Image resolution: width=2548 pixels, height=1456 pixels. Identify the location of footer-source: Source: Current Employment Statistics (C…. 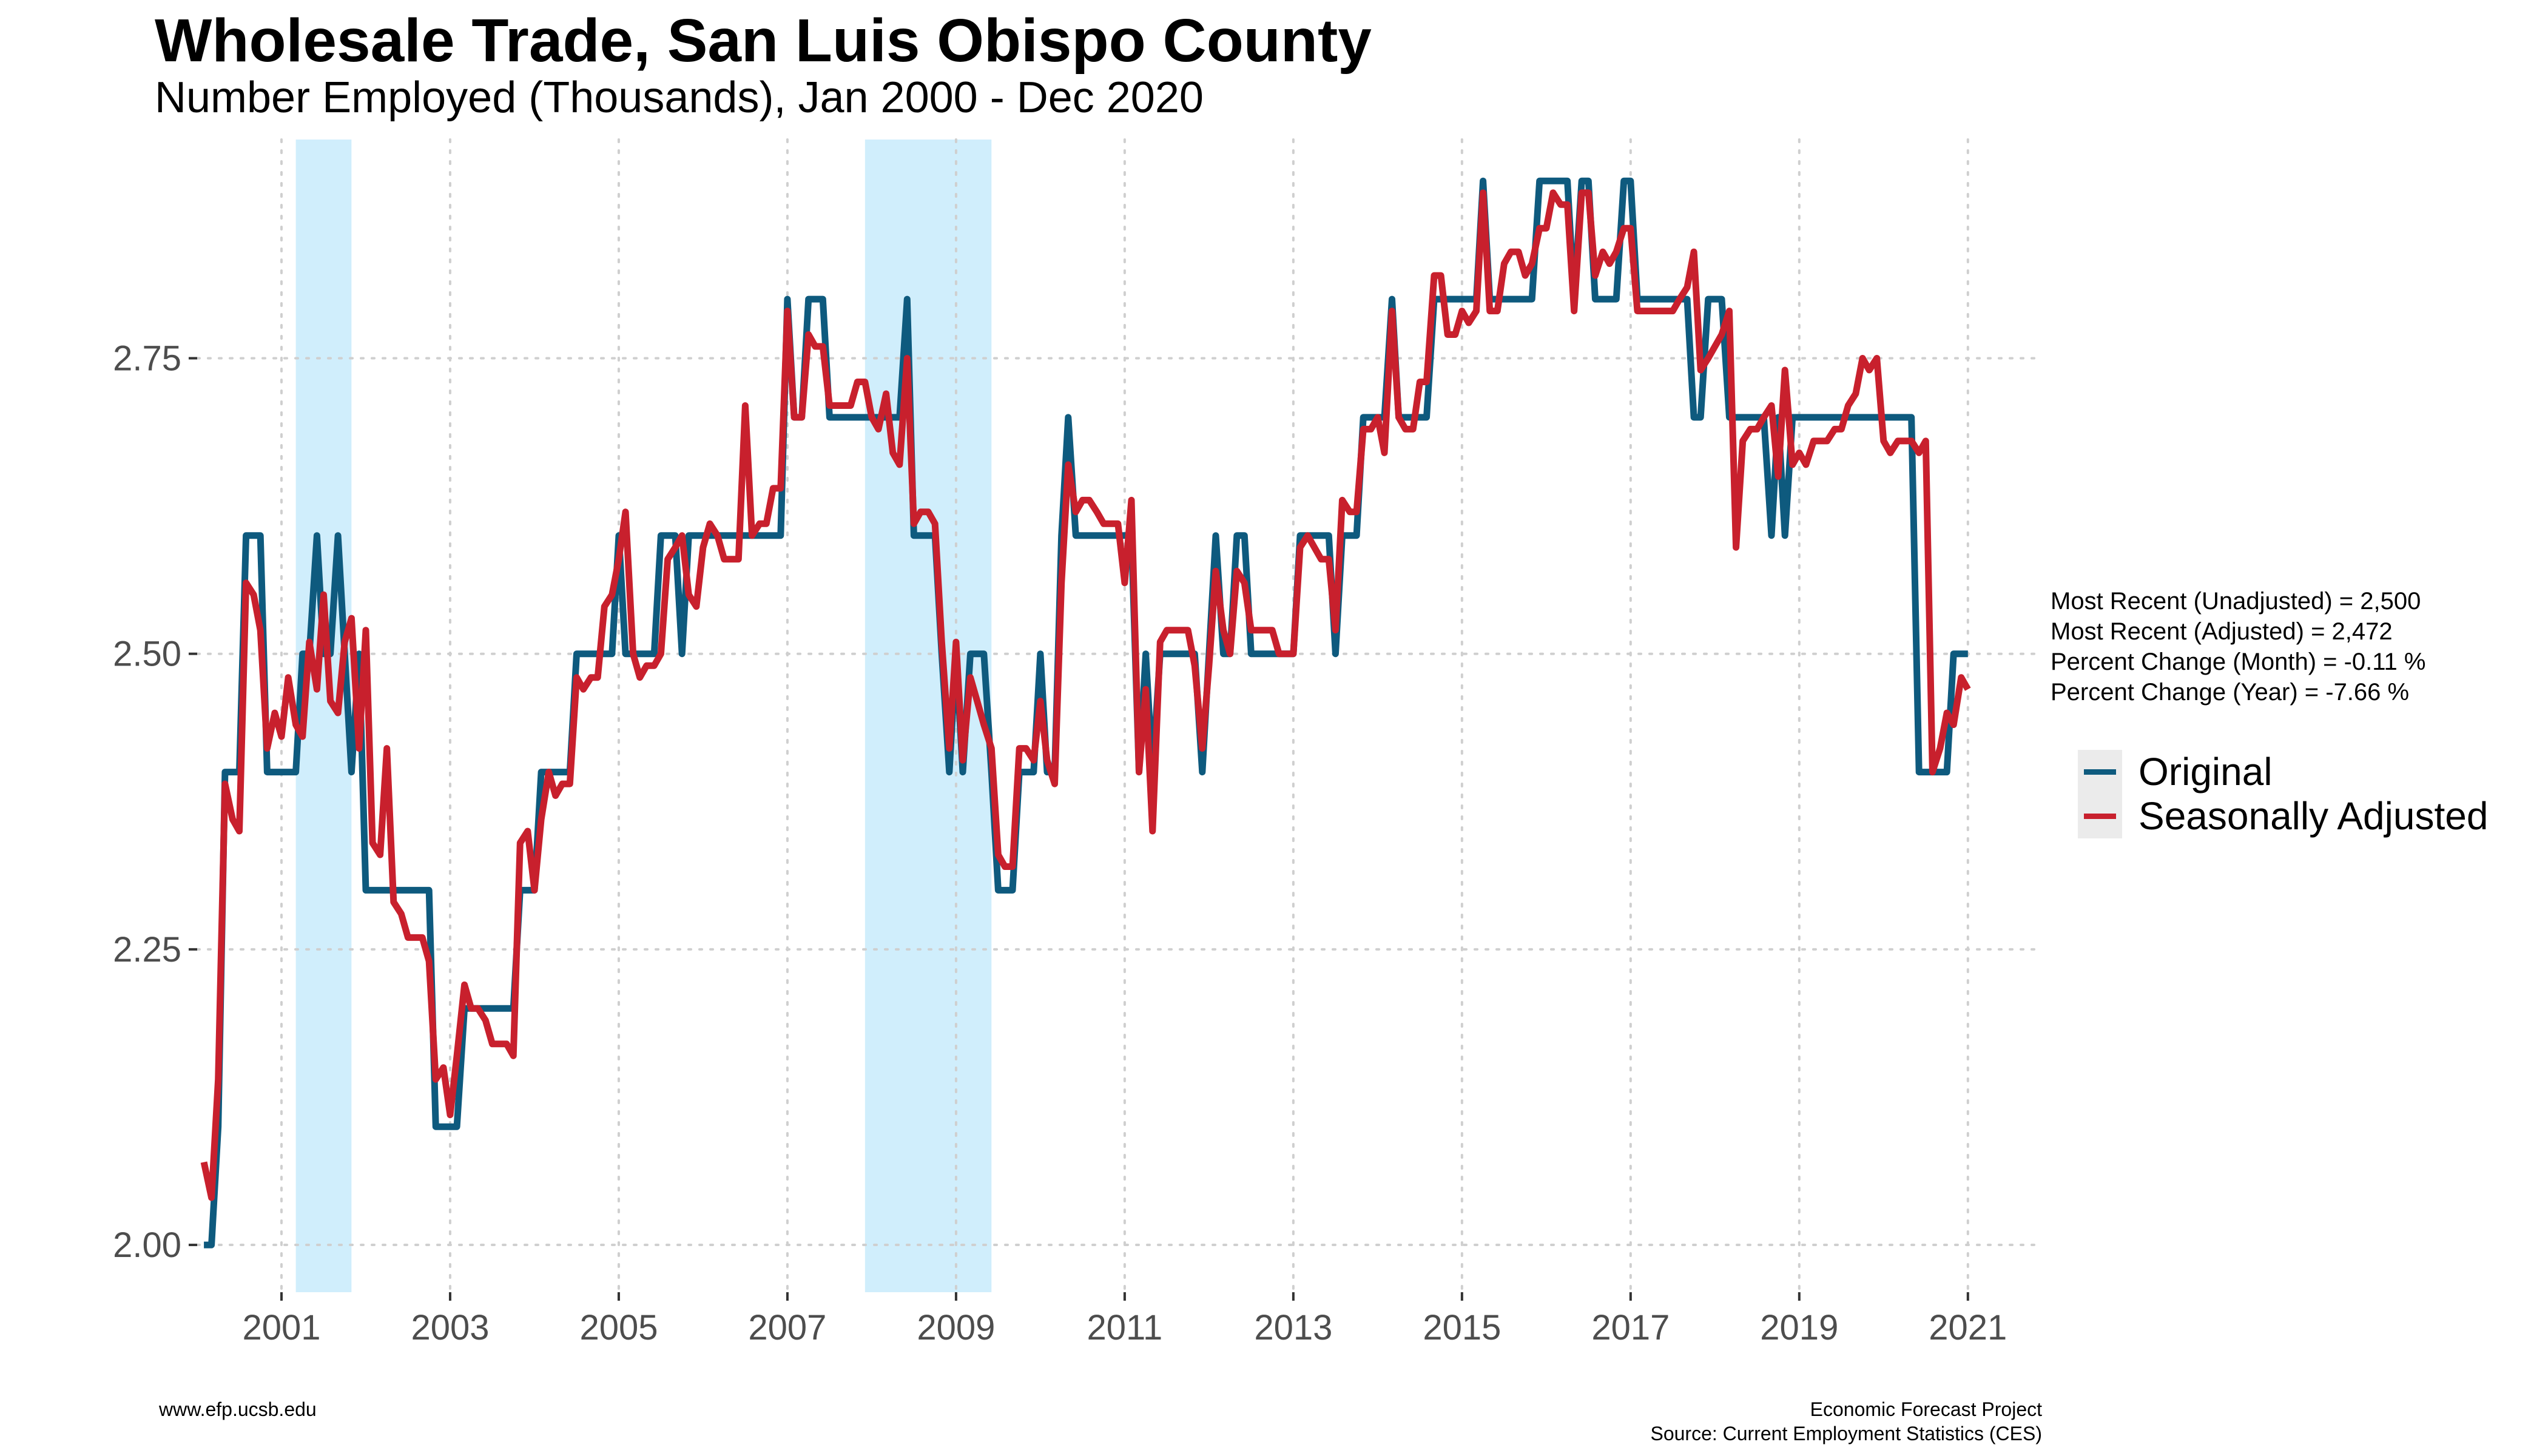
(1846, 1433).